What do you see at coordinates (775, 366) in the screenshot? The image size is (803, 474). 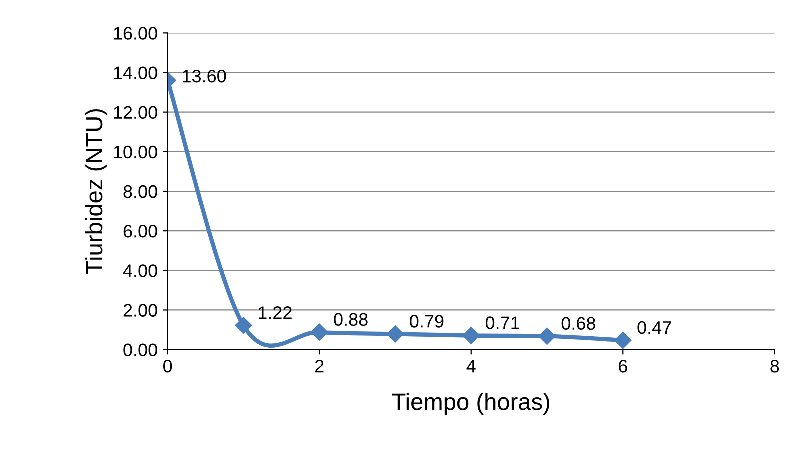 I see `x-tick-label: 8` at bounding box center [775, 366].